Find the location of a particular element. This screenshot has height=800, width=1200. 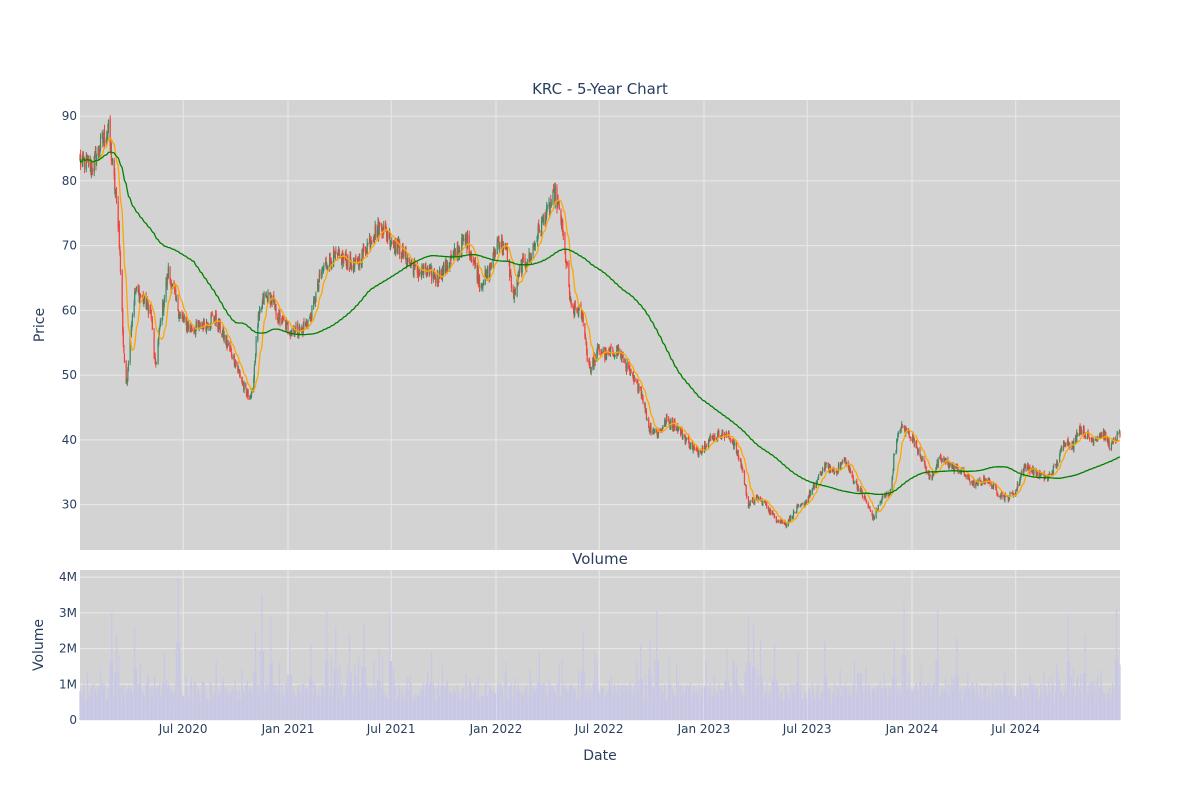

x-tick-label: Jan 2022 is located at coordinates (496, 729).